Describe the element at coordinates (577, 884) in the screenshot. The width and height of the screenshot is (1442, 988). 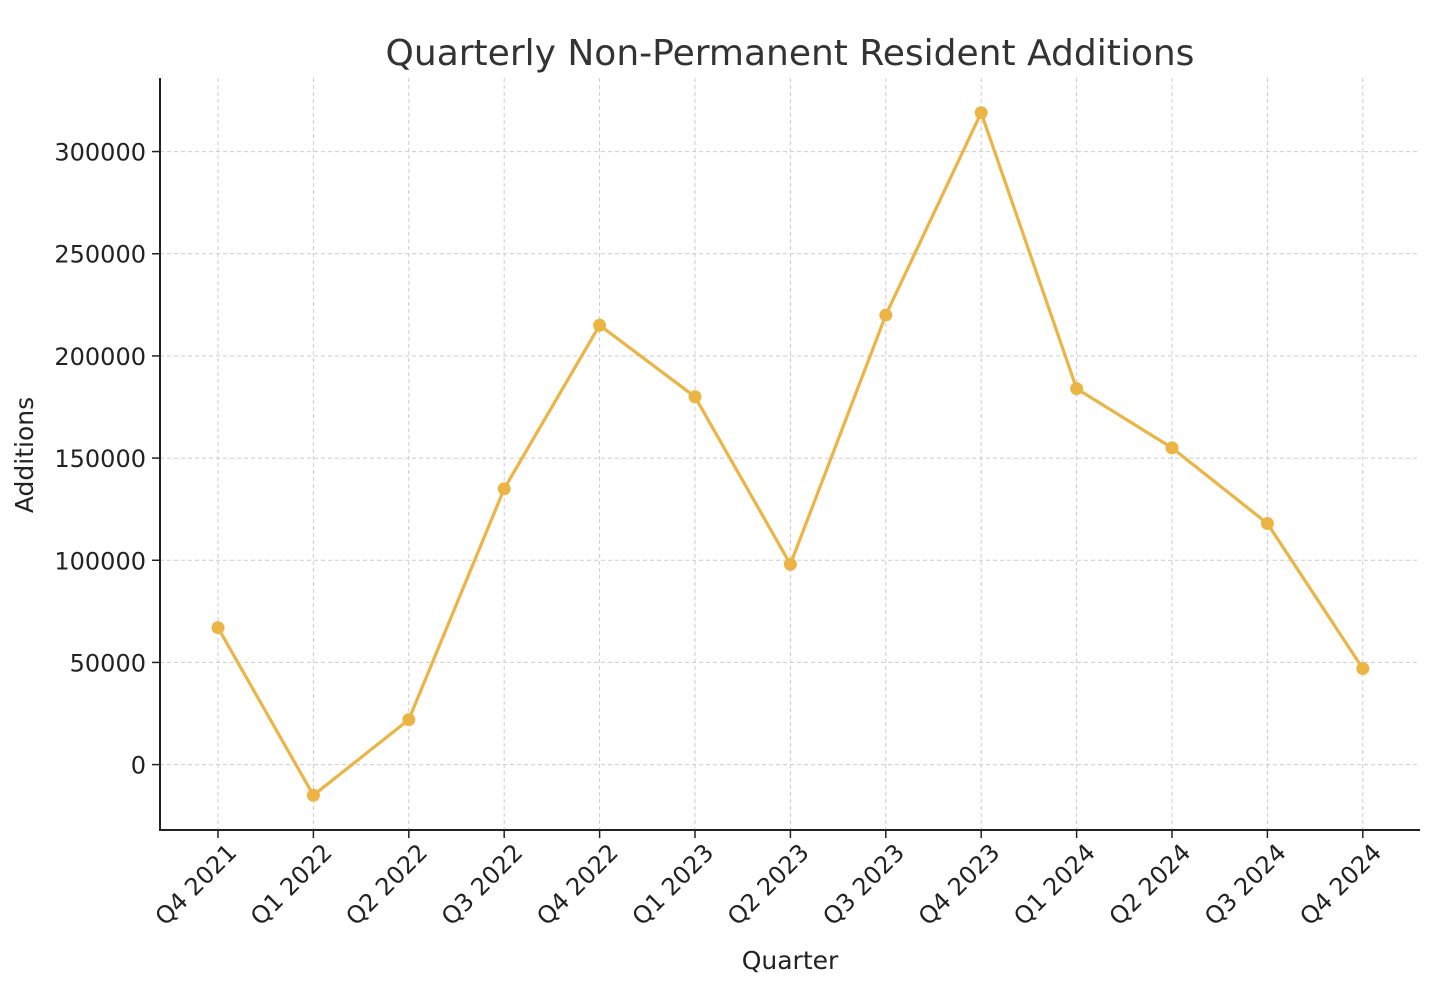
I see `x-tick-label: Q4 2022` at that location.